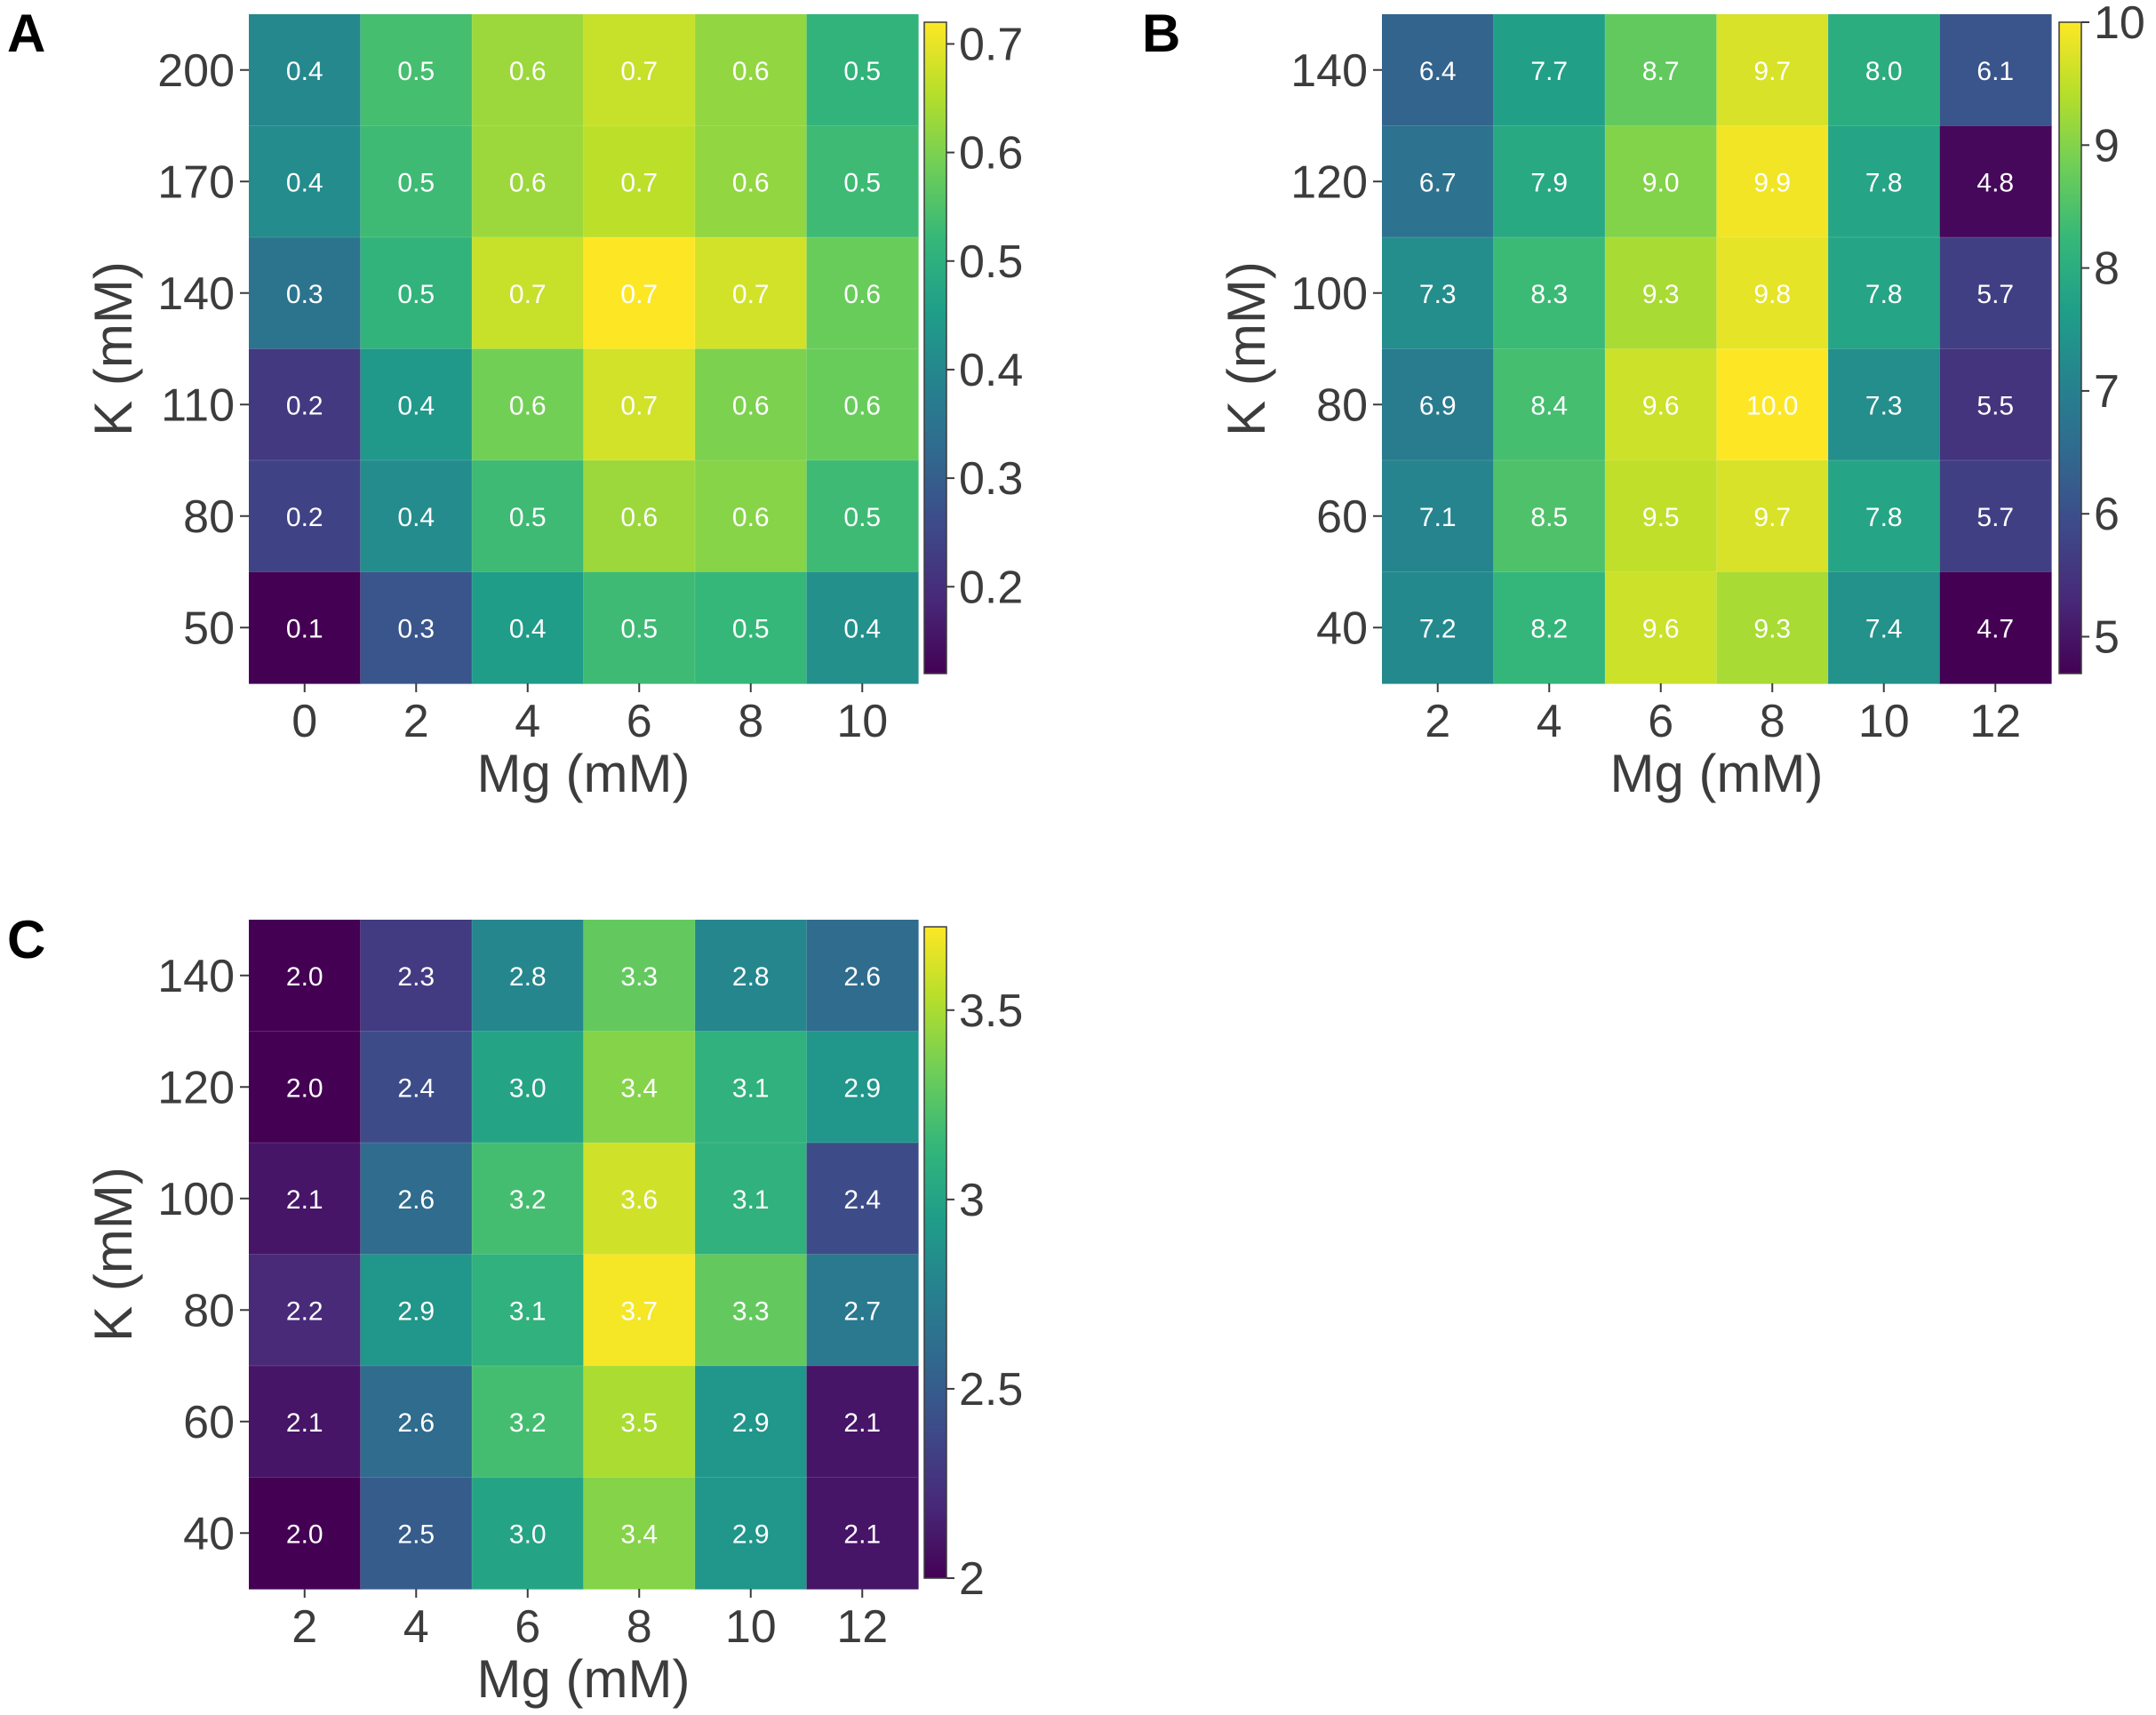 This screenshot has width=2156, height=1715. I want to click on cell-value-label: 0.7, so click(639, 71).